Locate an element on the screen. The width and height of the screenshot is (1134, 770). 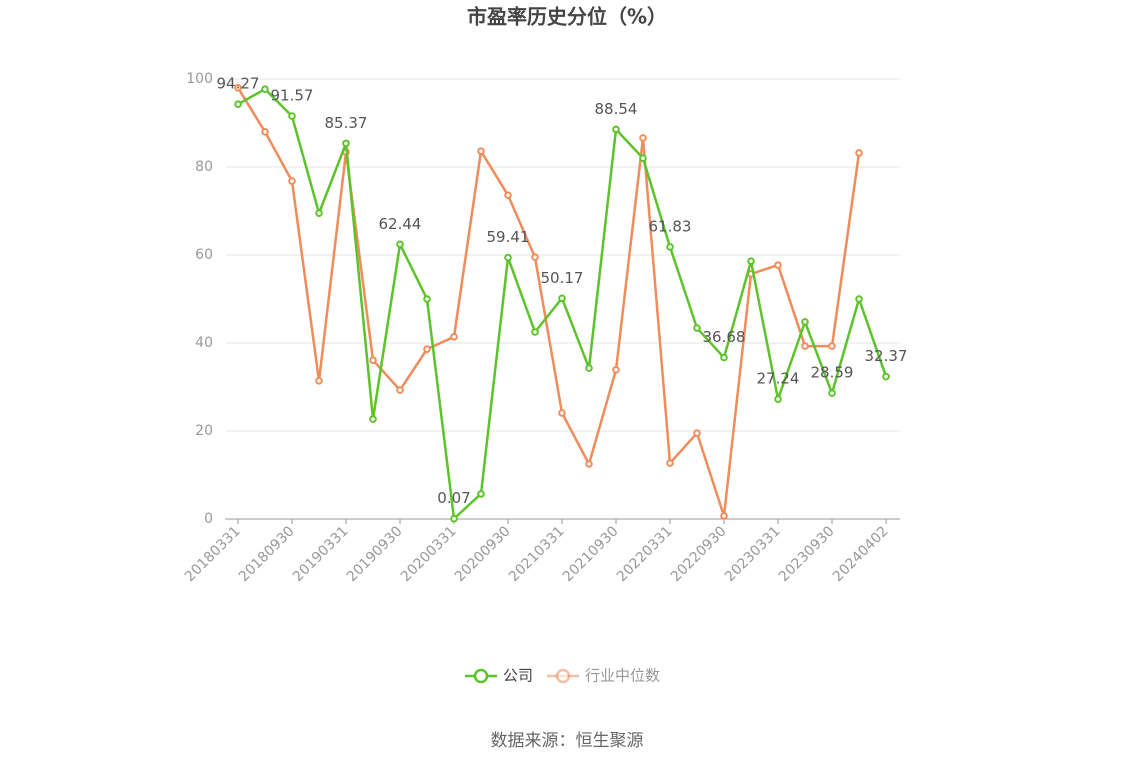
data-label: 50.17 is located at coordinates (562, 278).